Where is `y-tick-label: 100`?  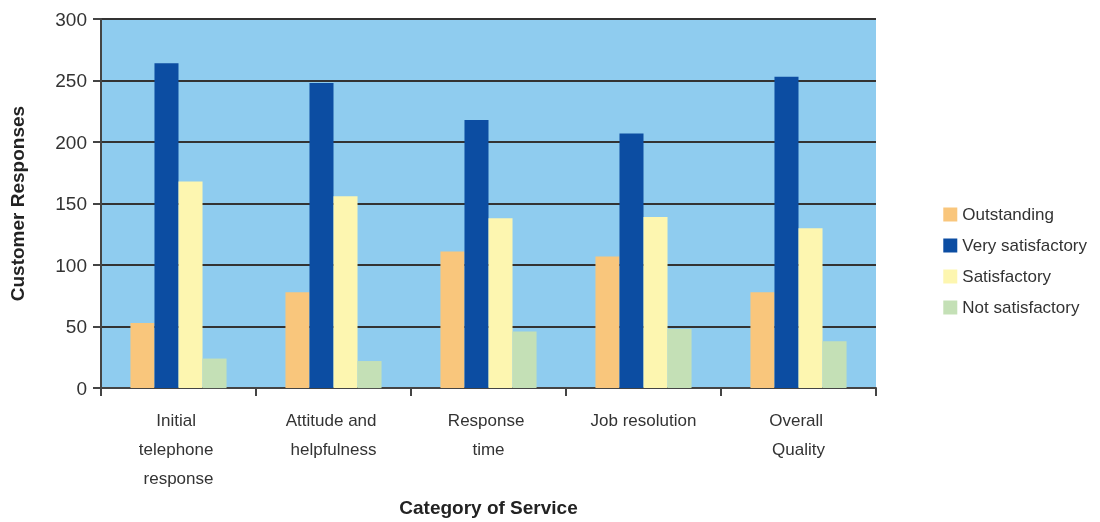
y-tick-label: 100 is located at coordinates (71, 265).